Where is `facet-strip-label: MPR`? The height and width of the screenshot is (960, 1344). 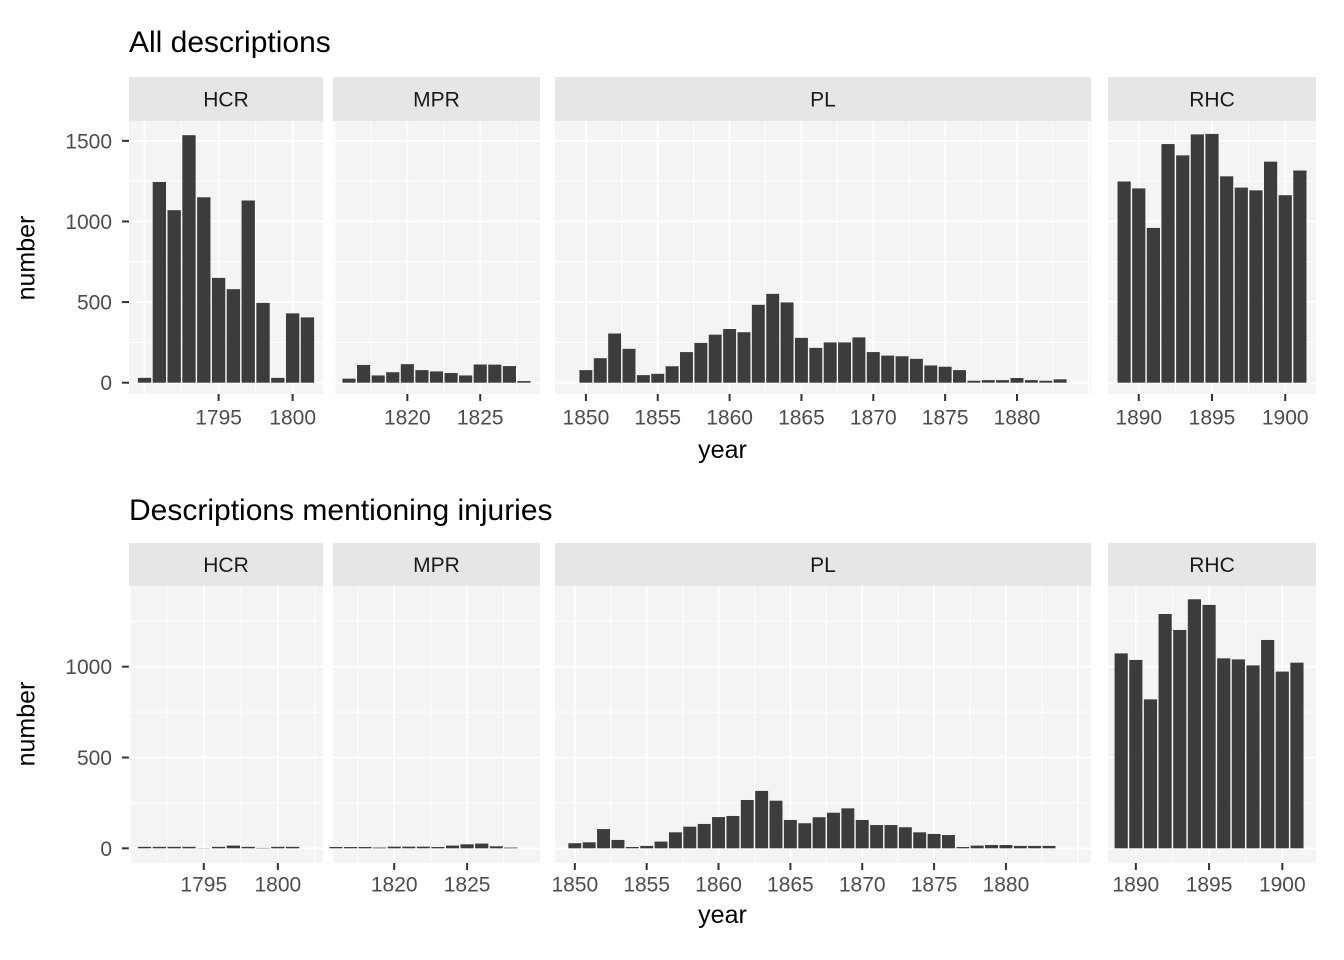 facet-strip-label: MPR is located at coordinates (436, 100).